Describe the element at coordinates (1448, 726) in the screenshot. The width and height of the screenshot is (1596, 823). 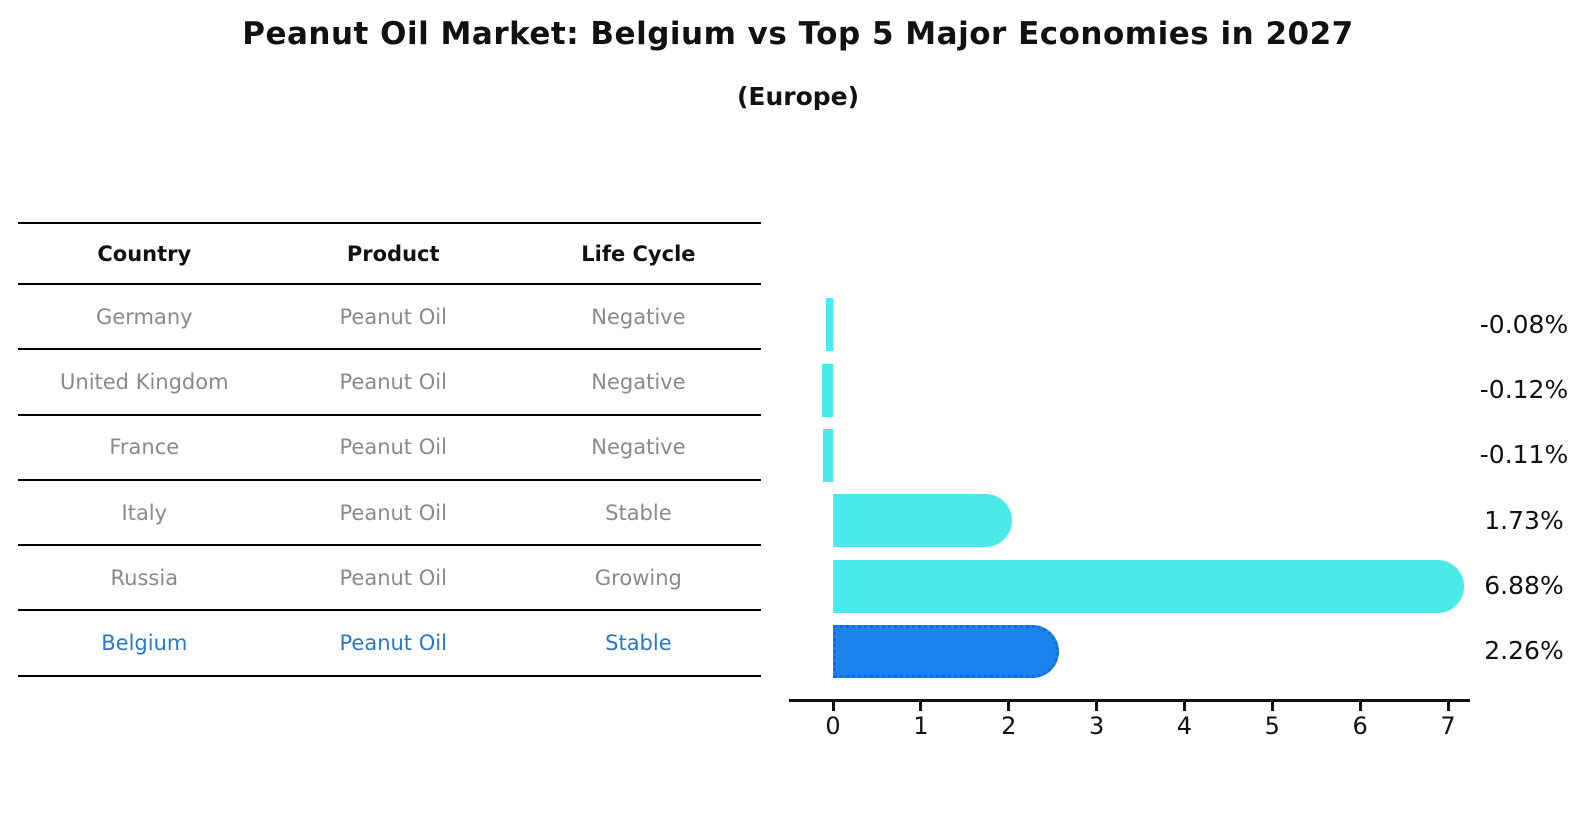
I see `x-tick-label-7: 7` at that location.